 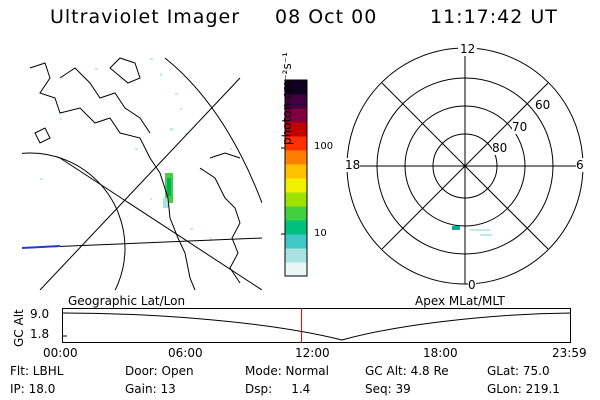 What do you see at coordinates (168, 190) in the screenshot?
I see `auroral-bright-patch` at bounding box center [168, 190].